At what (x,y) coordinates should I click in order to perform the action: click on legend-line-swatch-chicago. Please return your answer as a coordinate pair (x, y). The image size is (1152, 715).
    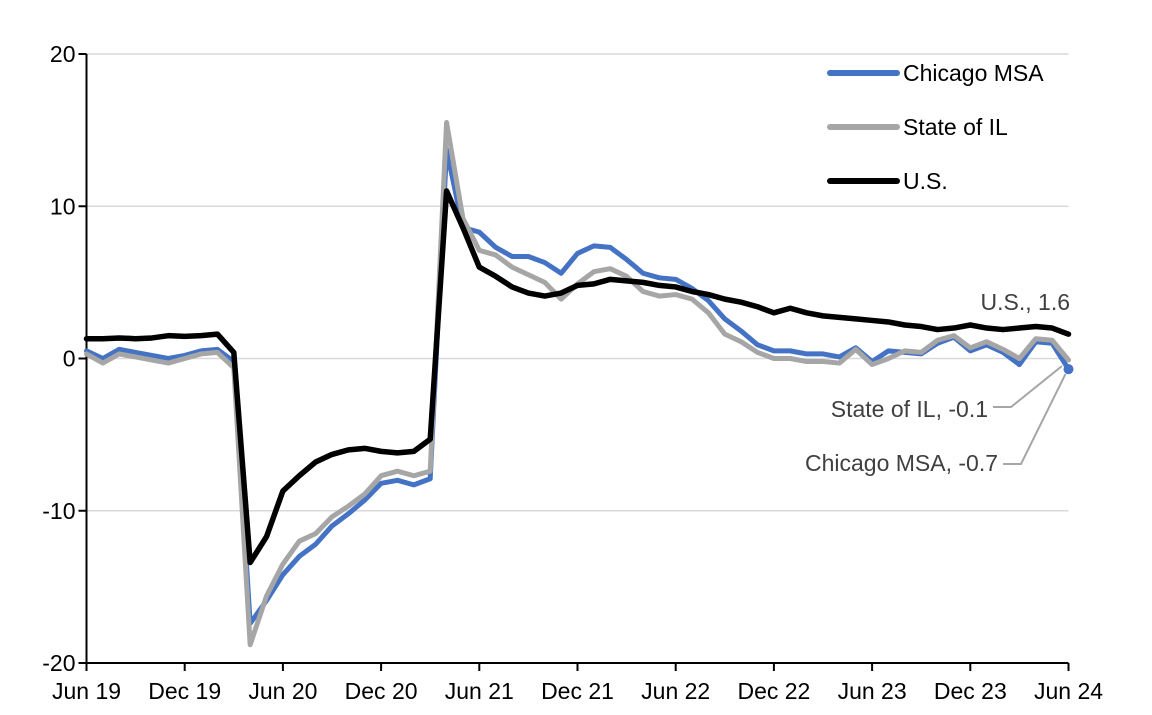
    Looking at the image, I should click on (863, 73).